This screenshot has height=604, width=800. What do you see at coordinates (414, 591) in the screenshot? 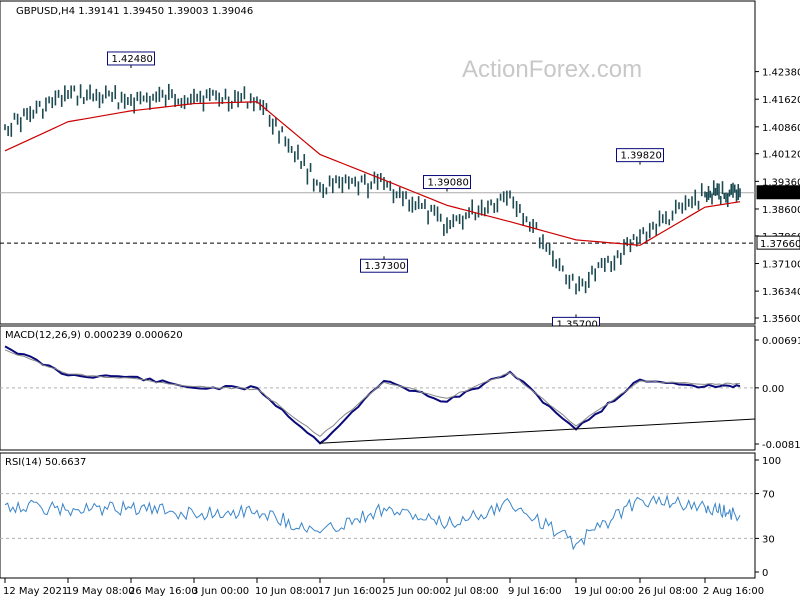
I see `x-tick-label: 25 Jun 00:00` at bounding box center [414, 591].